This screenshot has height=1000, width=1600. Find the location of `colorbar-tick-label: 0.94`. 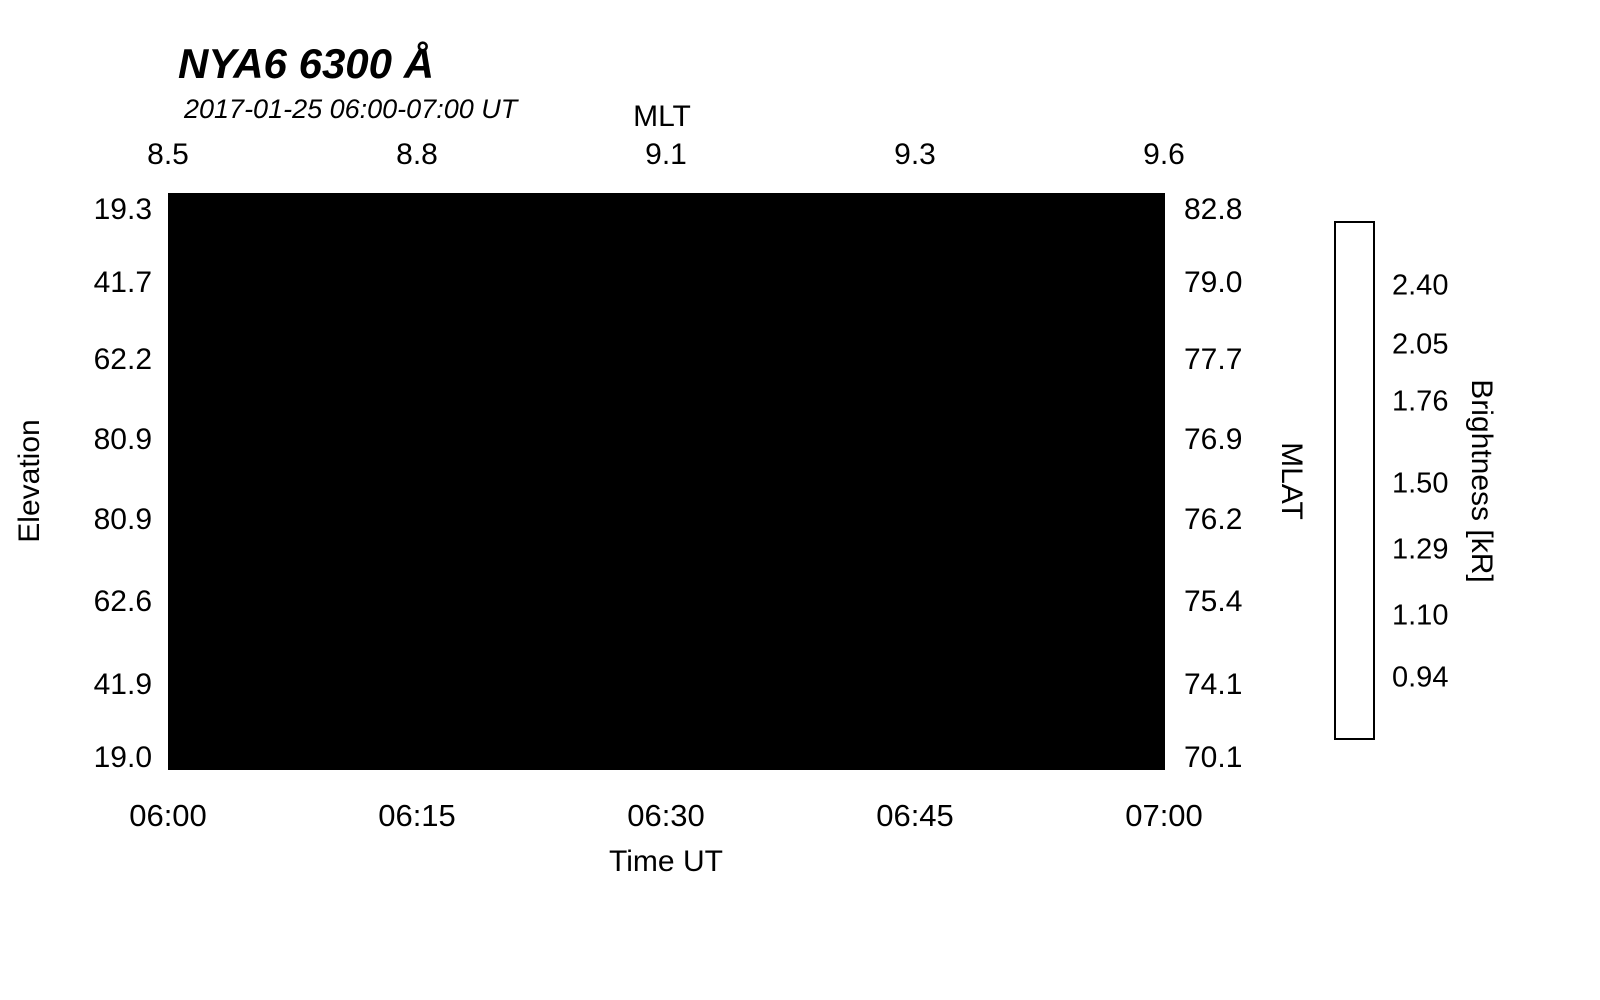

colorbar-tick-label: 0.94 is located at coordinates (1420, 677).